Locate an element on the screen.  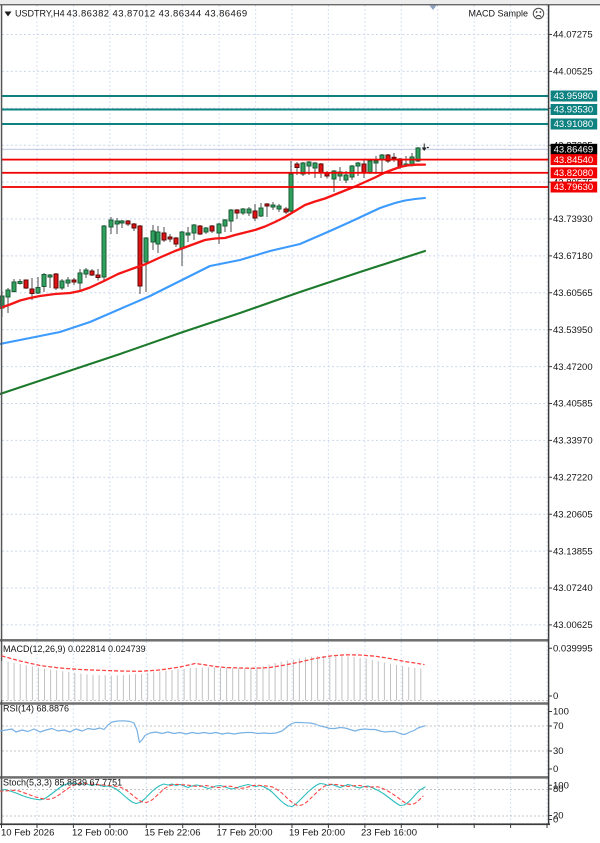
svg-text: 43.00625 is located at coordinates (573, 625).